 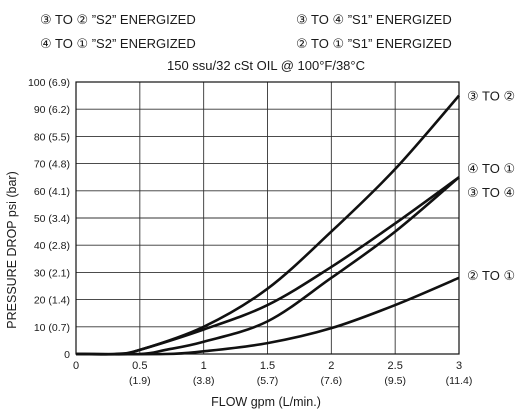 I want to click on x-tick-label: 0.5, so click(x=139, y=366).